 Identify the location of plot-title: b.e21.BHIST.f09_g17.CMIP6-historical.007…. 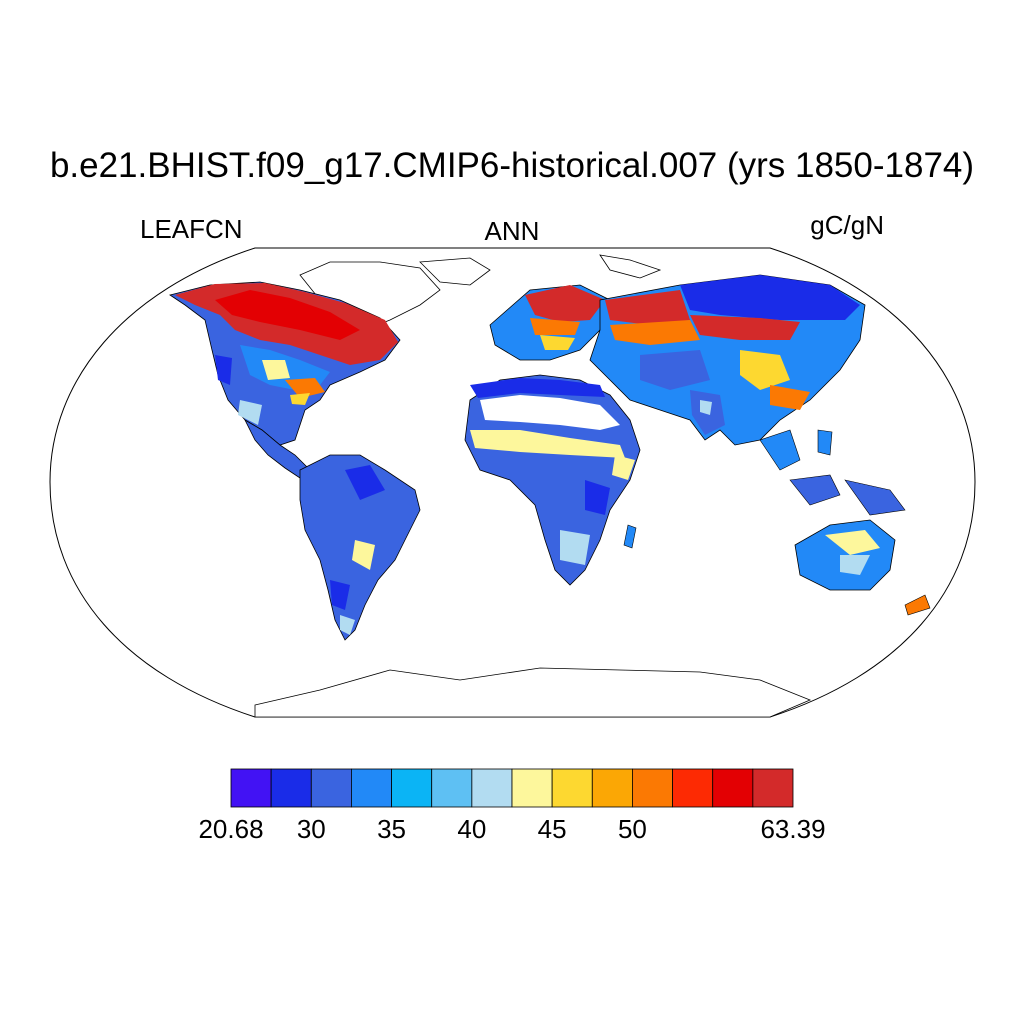
(512, 165).